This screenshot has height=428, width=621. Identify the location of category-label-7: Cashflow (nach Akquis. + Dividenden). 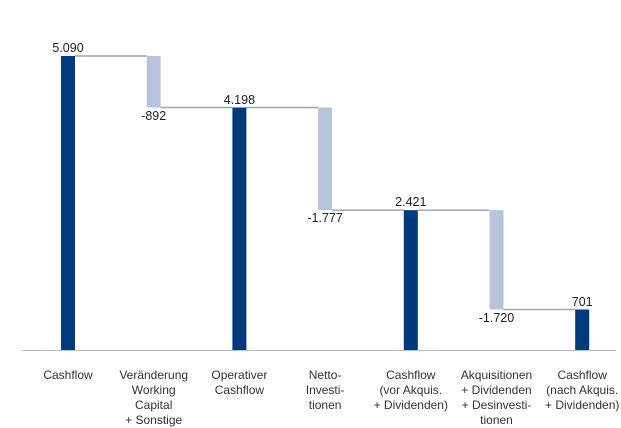
(582, 390).